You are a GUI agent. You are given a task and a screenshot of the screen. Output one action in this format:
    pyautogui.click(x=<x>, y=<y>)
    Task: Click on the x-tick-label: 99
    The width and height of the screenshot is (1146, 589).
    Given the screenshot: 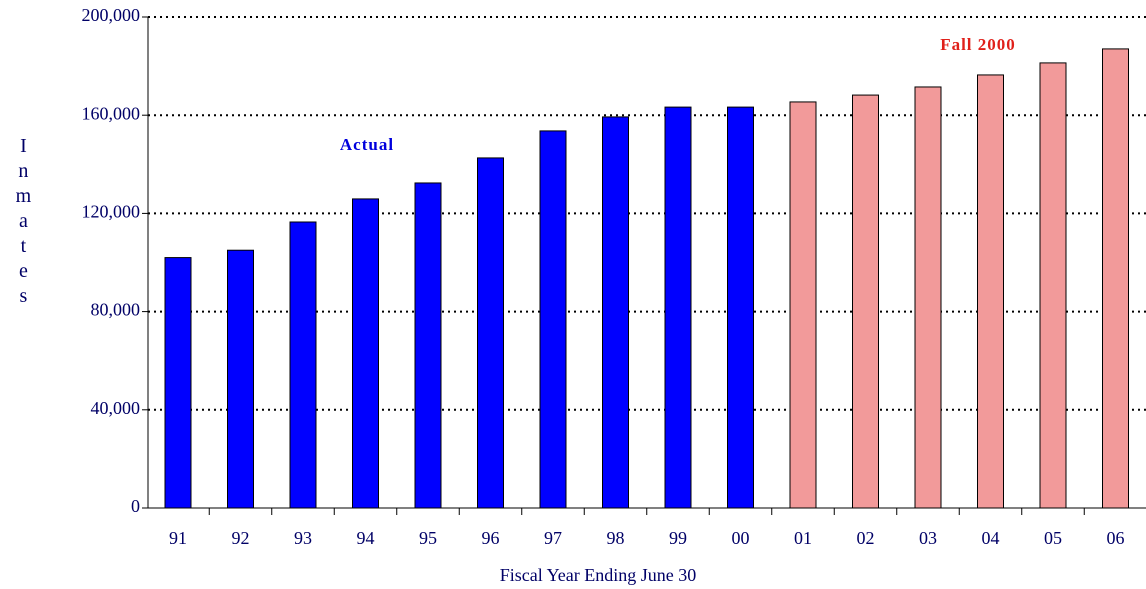 What is the action you would take?
    pyautogui.click(x=678, y=538)
    